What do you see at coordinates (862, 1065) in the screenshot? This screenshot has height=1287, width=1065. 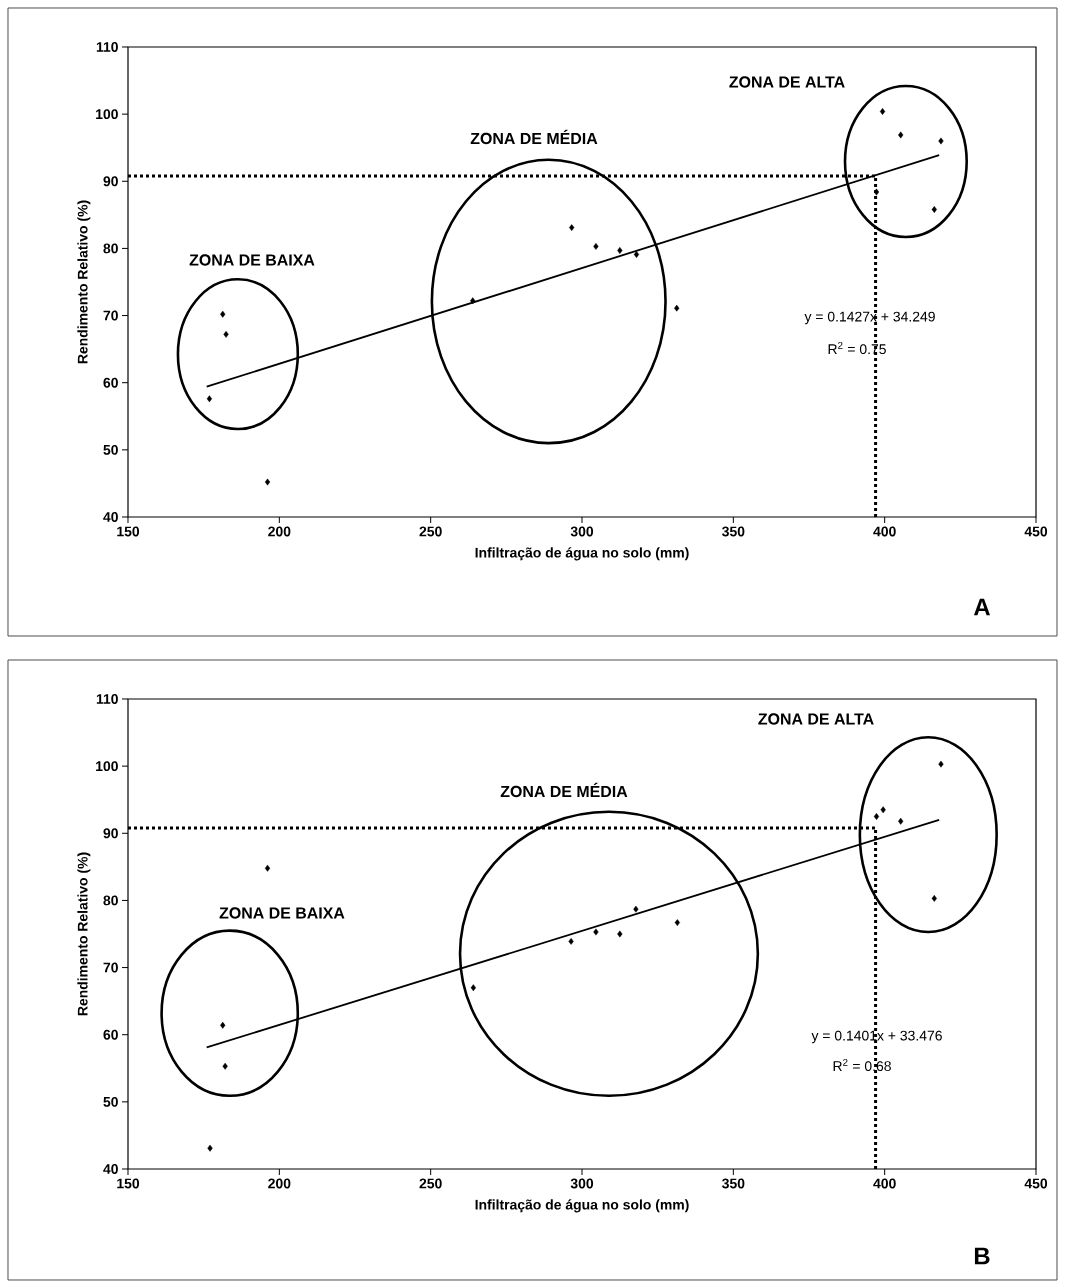 I see `annotation: R$^{2}$ = 0.68` at bounding box center [862, 1065].